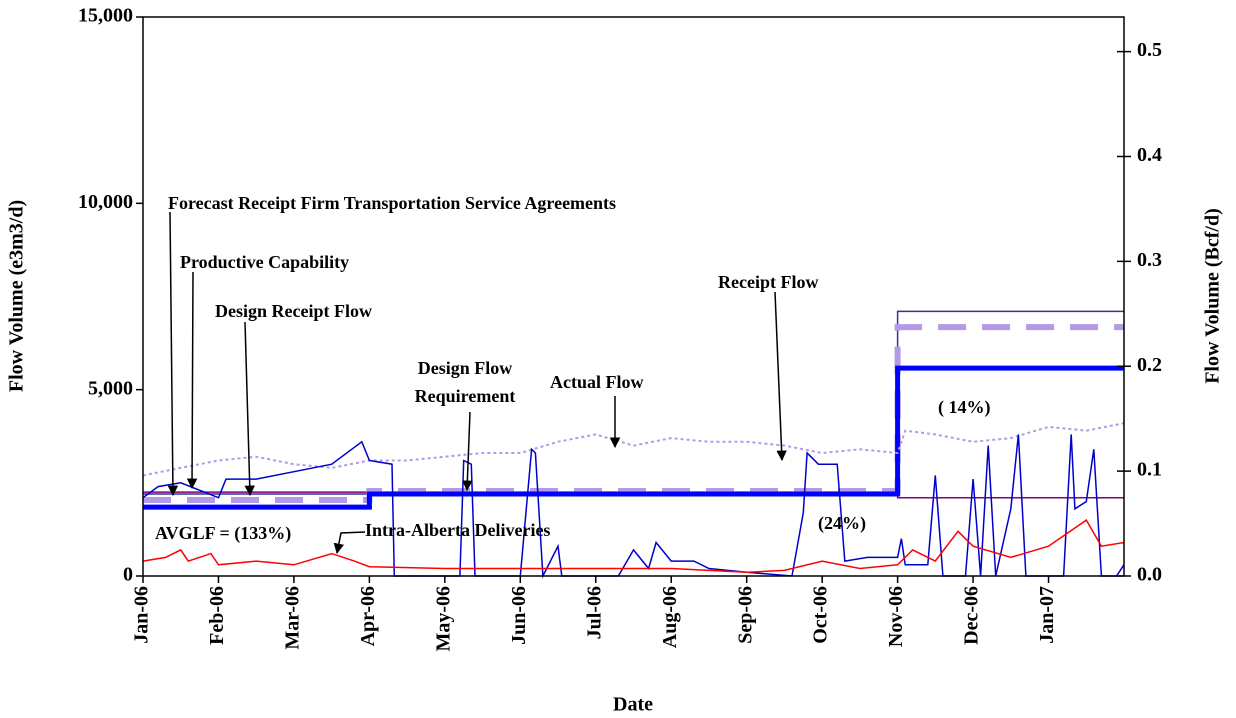 The height and width of the screenshot is (718, 1236). I want to click on x-tick-label: May-06, so click(443, 619).